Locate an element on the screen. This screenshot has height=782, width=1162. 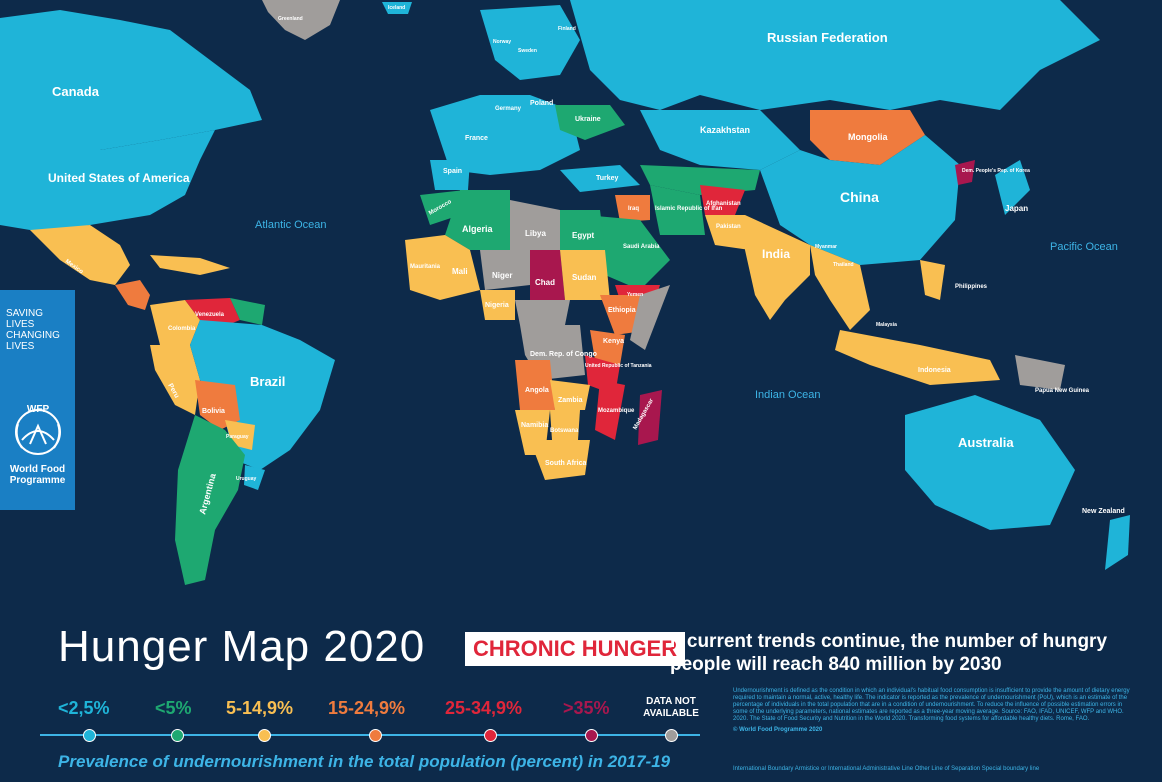
usa-region is located at coordinates (107, 180).